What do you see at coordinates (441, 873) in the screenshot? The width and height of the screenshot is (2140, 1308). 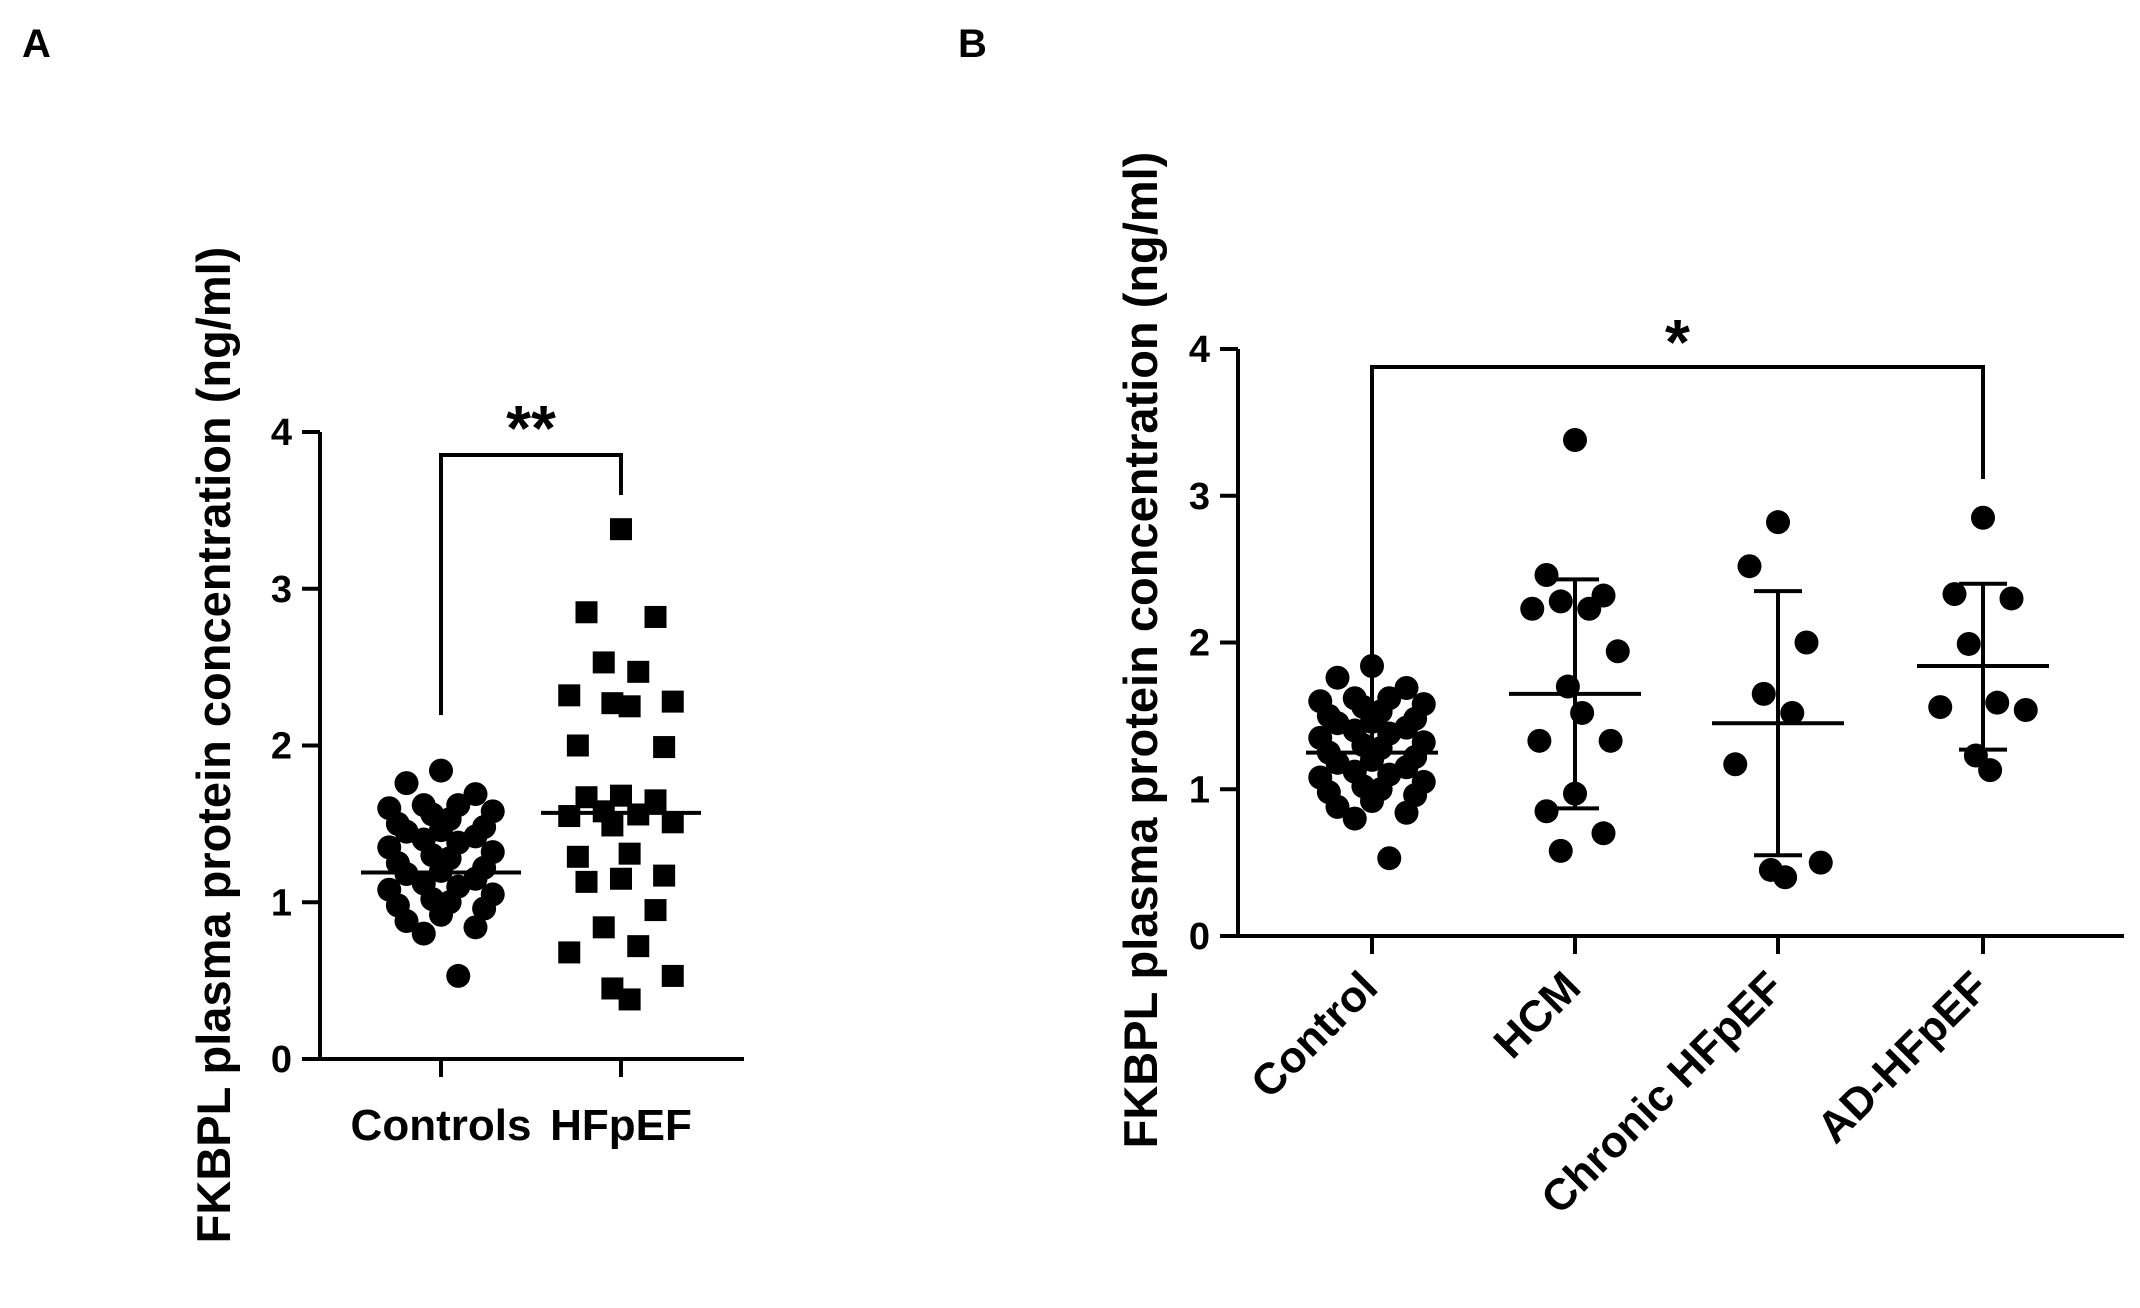 I see `panel-a-series-controls` at bounding box center [441, 873].